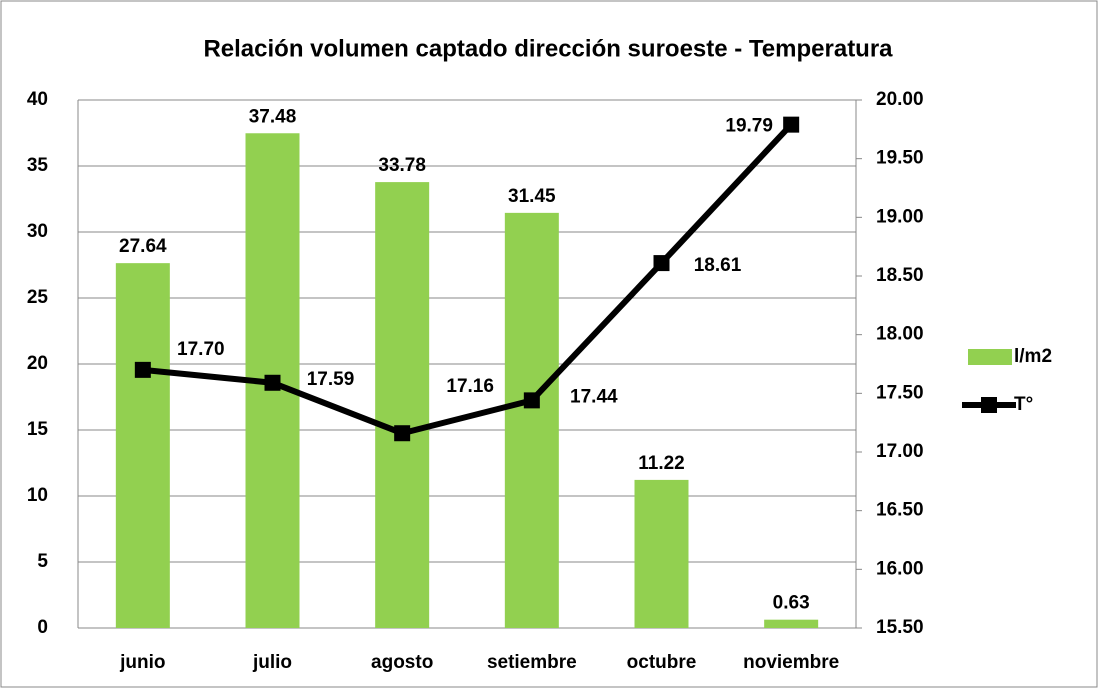 This screenshot has width=1099, height=689. Describe the element at coordinates (661, 463) in the screenshot. I see `data-label: 11.22` at that location.